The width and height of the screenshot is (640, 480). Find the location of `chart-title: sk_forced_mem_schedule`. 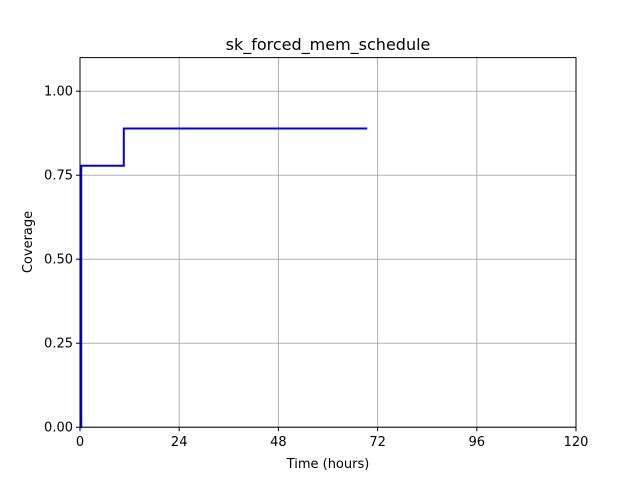

chart-title: sk_forced_mem_schedule is located at coordinates (328, 45).